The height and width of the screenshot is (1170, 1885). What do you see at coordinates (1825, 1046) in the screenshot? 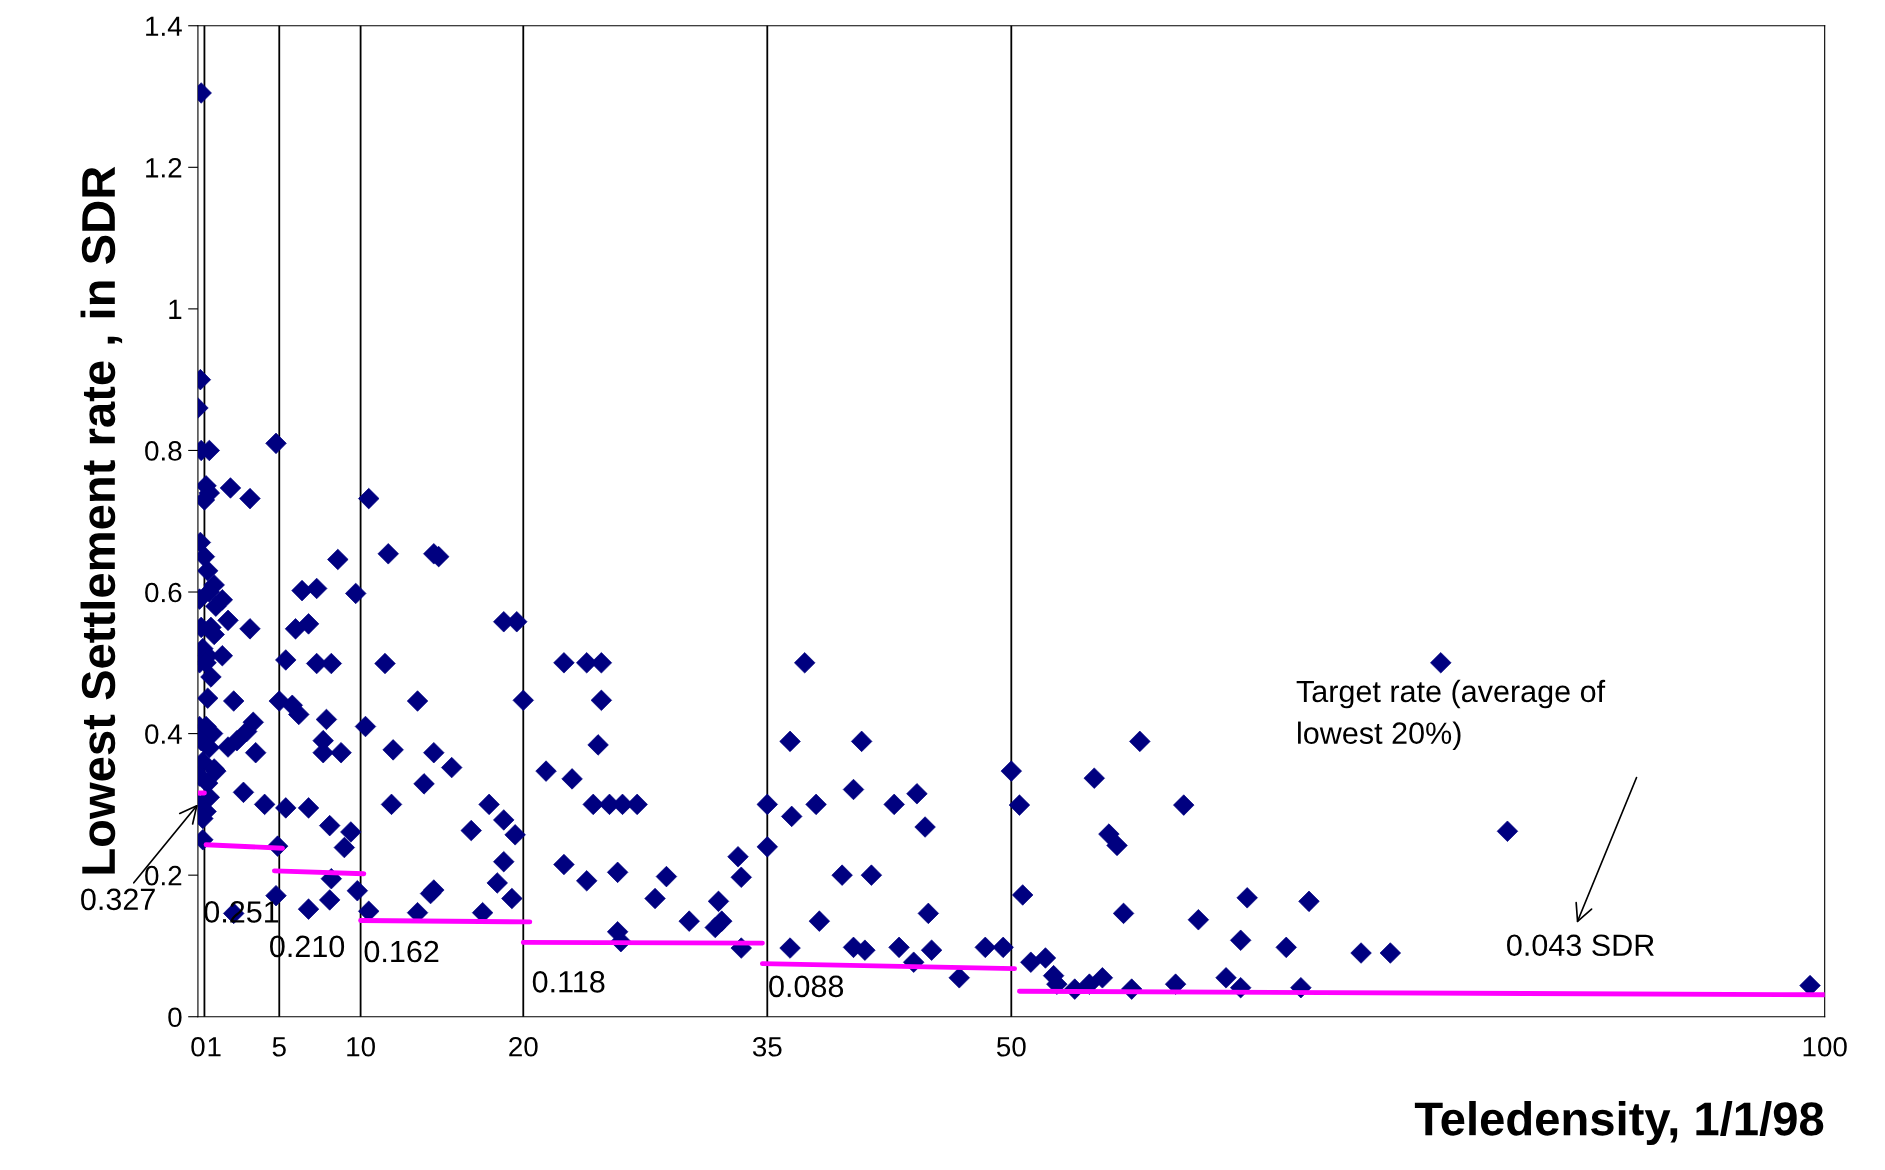
I see `x-tick-label: 100` at bounding box center [1825, 1046].